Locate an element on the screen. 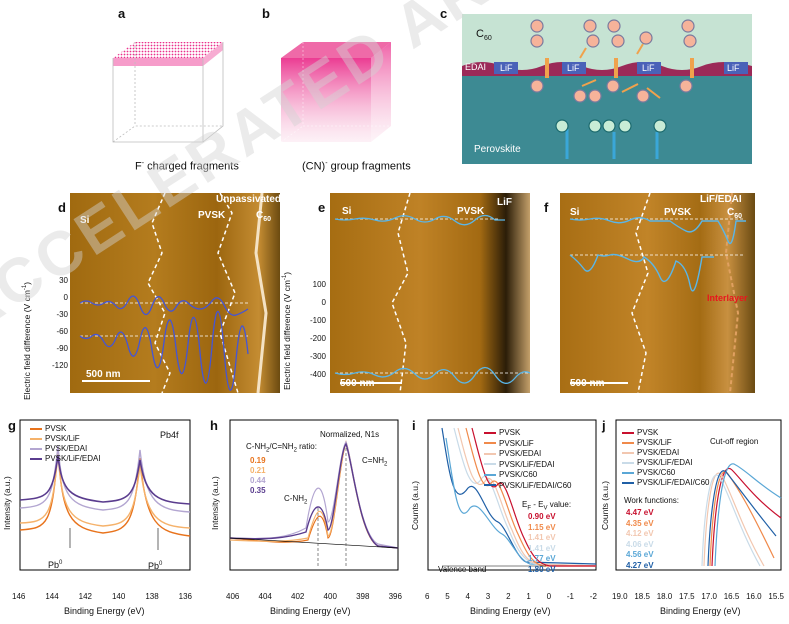 Image resolution: width=789 pixels, height=624 pixels. panel-a-caption: F- charged fragments is located at coordinates (187, 166).